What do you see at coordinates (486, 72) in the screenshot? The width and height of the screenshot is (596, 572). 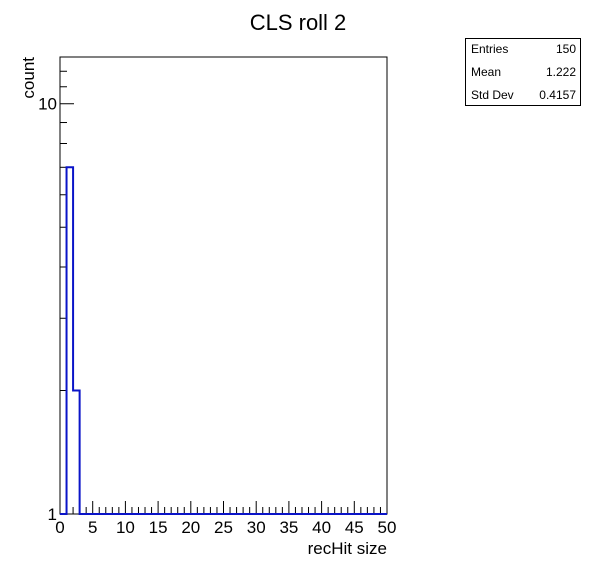 I see `stats-mean-label: Mean` at bounding box center [486, 72].